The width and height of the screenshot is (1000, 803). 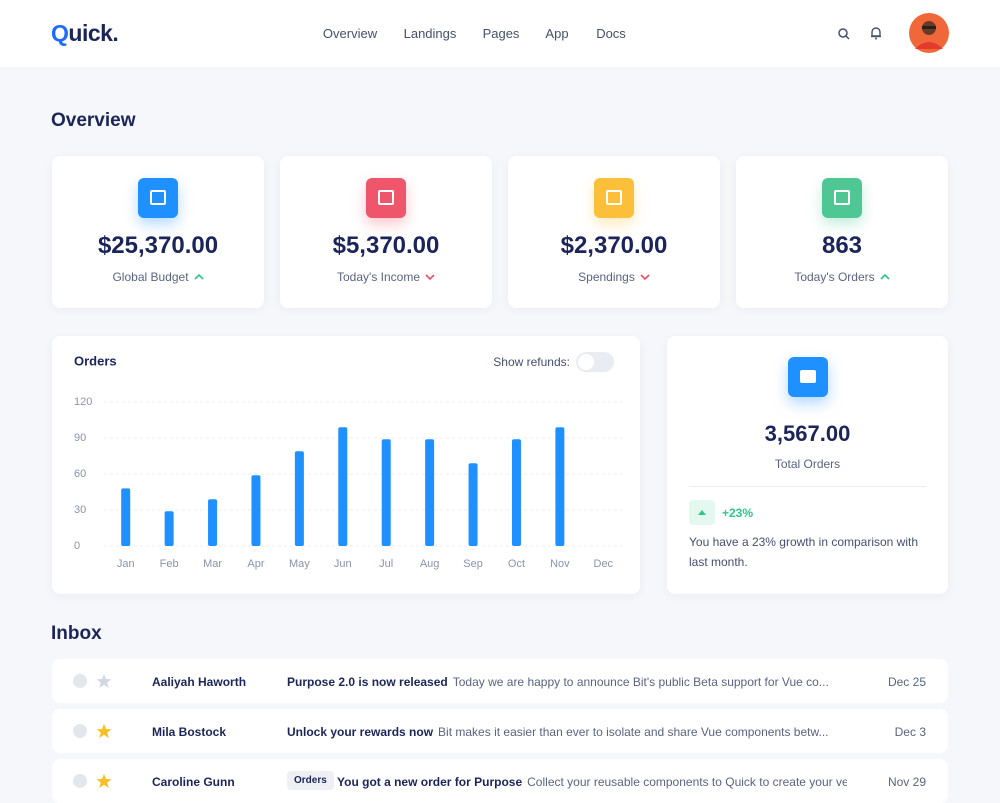 I want to click on y-tick-label: 120, so click(x=83, y=402).